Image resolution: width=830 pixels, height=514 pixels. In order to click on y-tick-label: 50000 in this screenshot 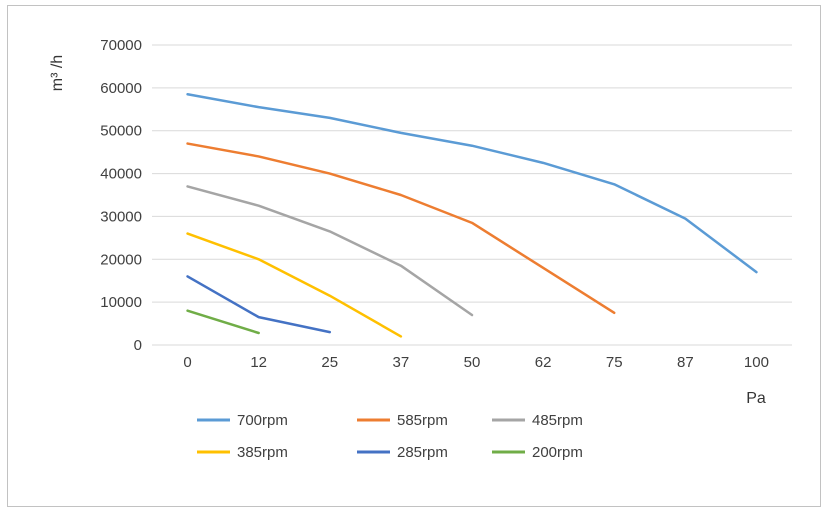, I will do `click(121, 131)`.